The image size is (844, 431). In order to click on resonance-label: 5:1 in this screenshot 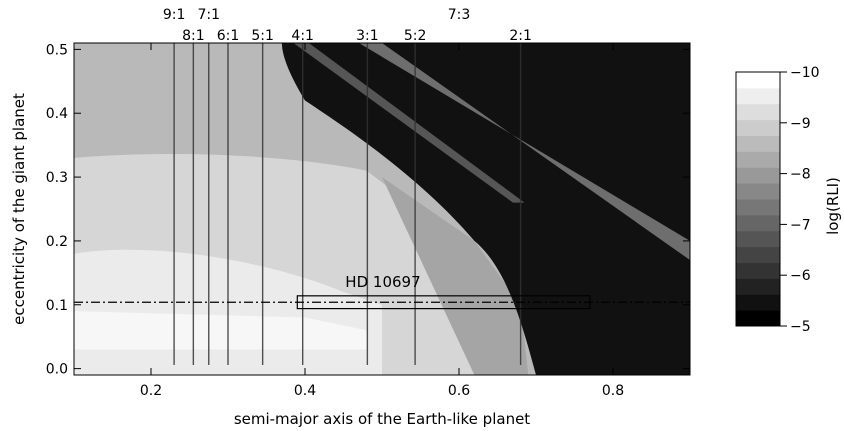, I will do `click(262, 36)`.